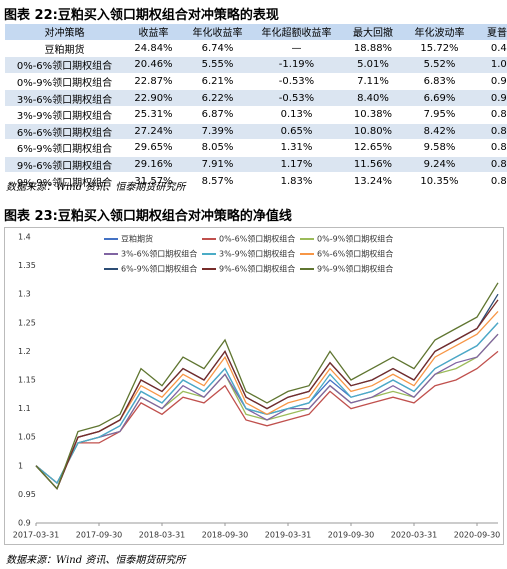 This screenshot has width=507, height=569. I want to click on x-tick-label: 2018-03-31, so click(162, 535).